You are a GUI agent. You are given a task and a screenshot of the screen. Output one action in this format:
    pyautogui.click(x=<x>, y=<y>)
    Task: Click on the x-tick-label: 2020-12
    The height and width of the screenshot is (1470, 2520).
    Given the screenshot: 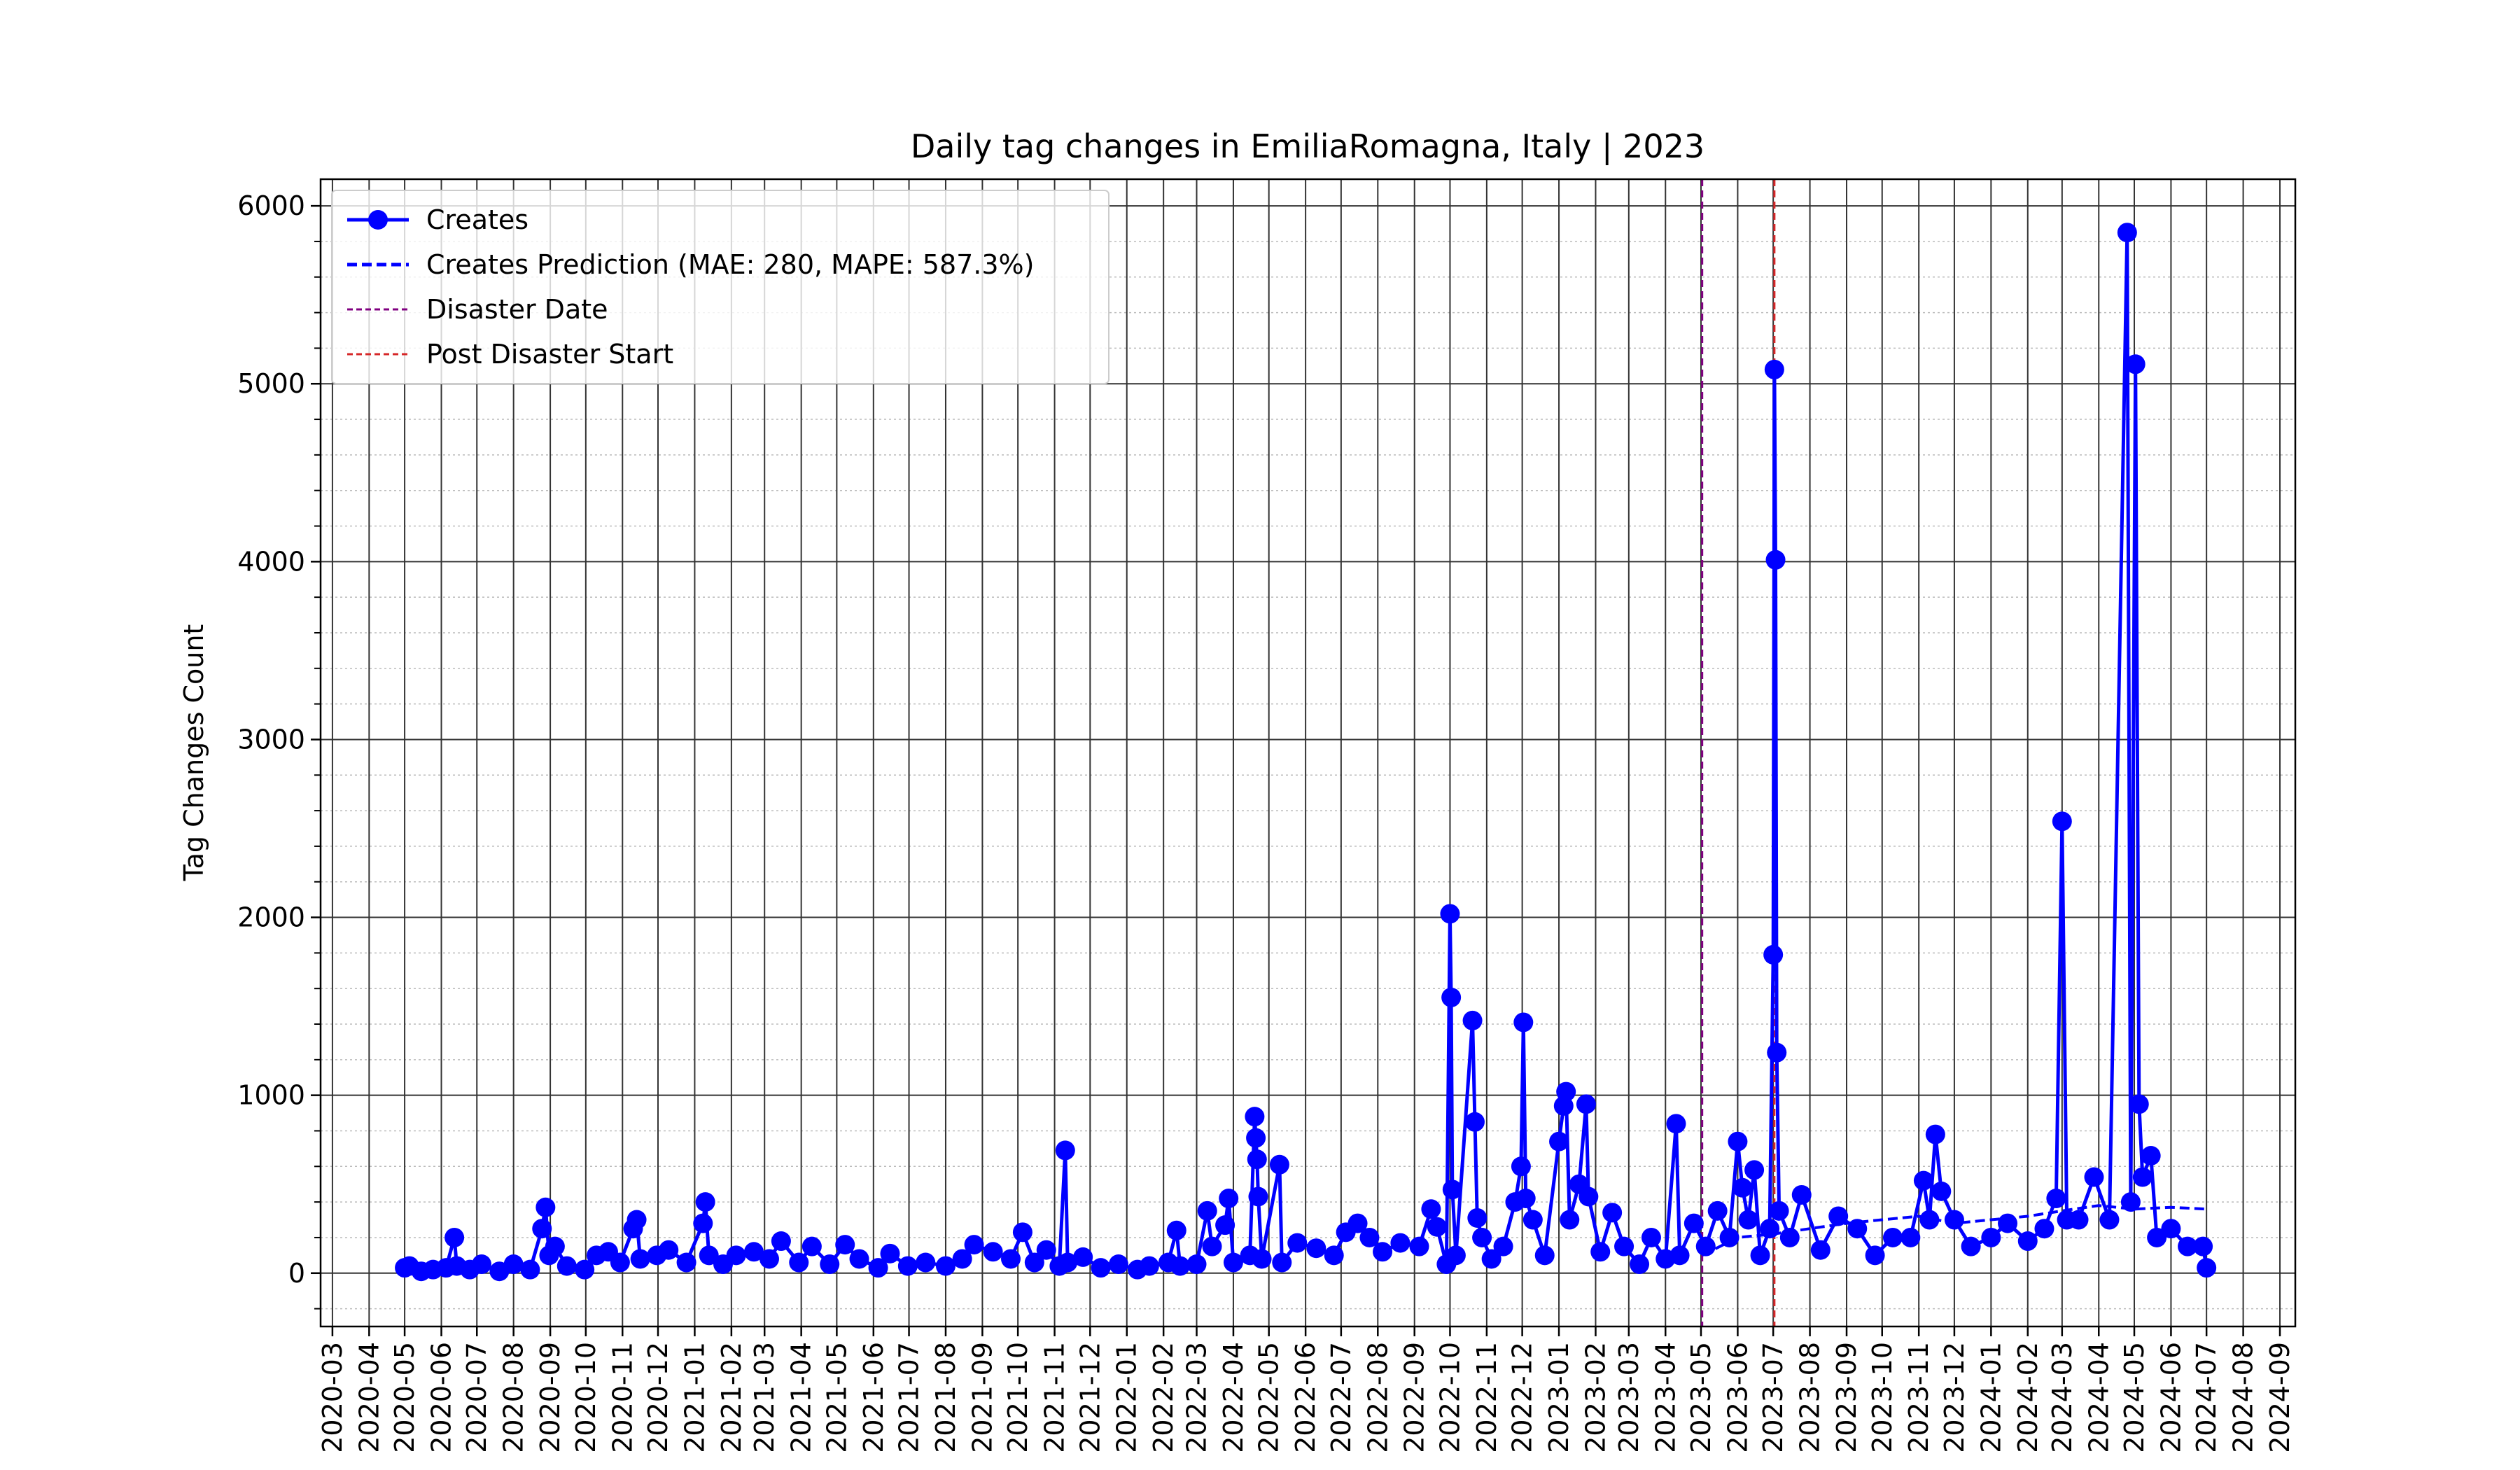 What is the action you would take?
    pyautogui.click(x=658, y=1397)
    